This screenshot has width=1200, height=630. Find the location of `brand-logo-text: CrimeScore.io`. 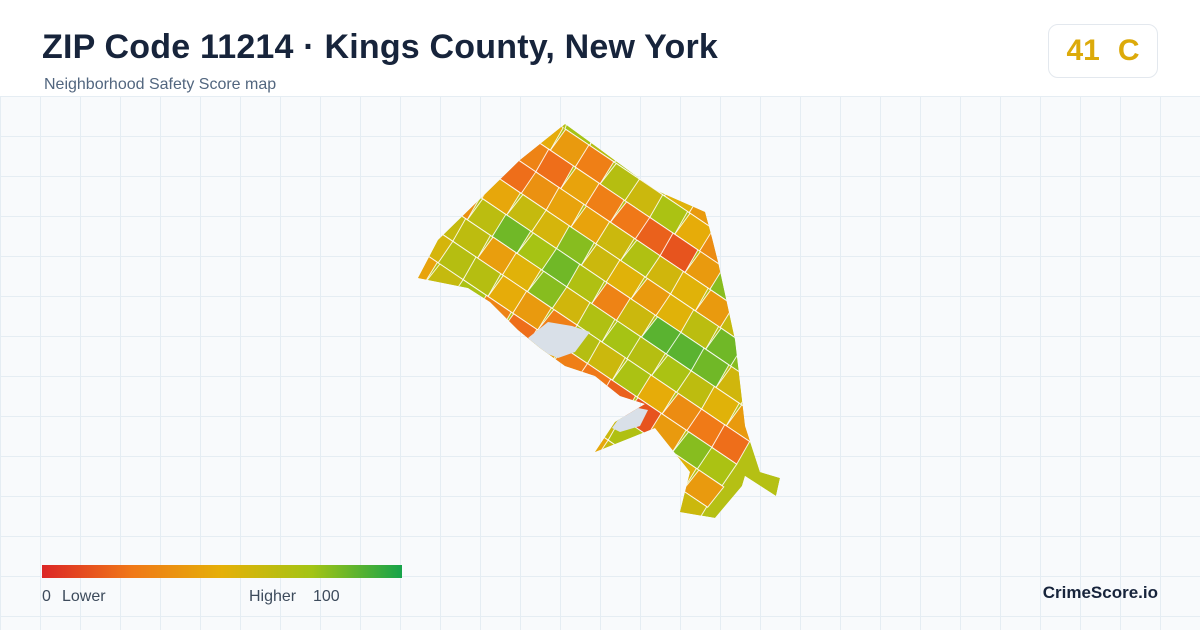

brand-logo-text: CrimeScore.io is located at coordinates (1100, 592).